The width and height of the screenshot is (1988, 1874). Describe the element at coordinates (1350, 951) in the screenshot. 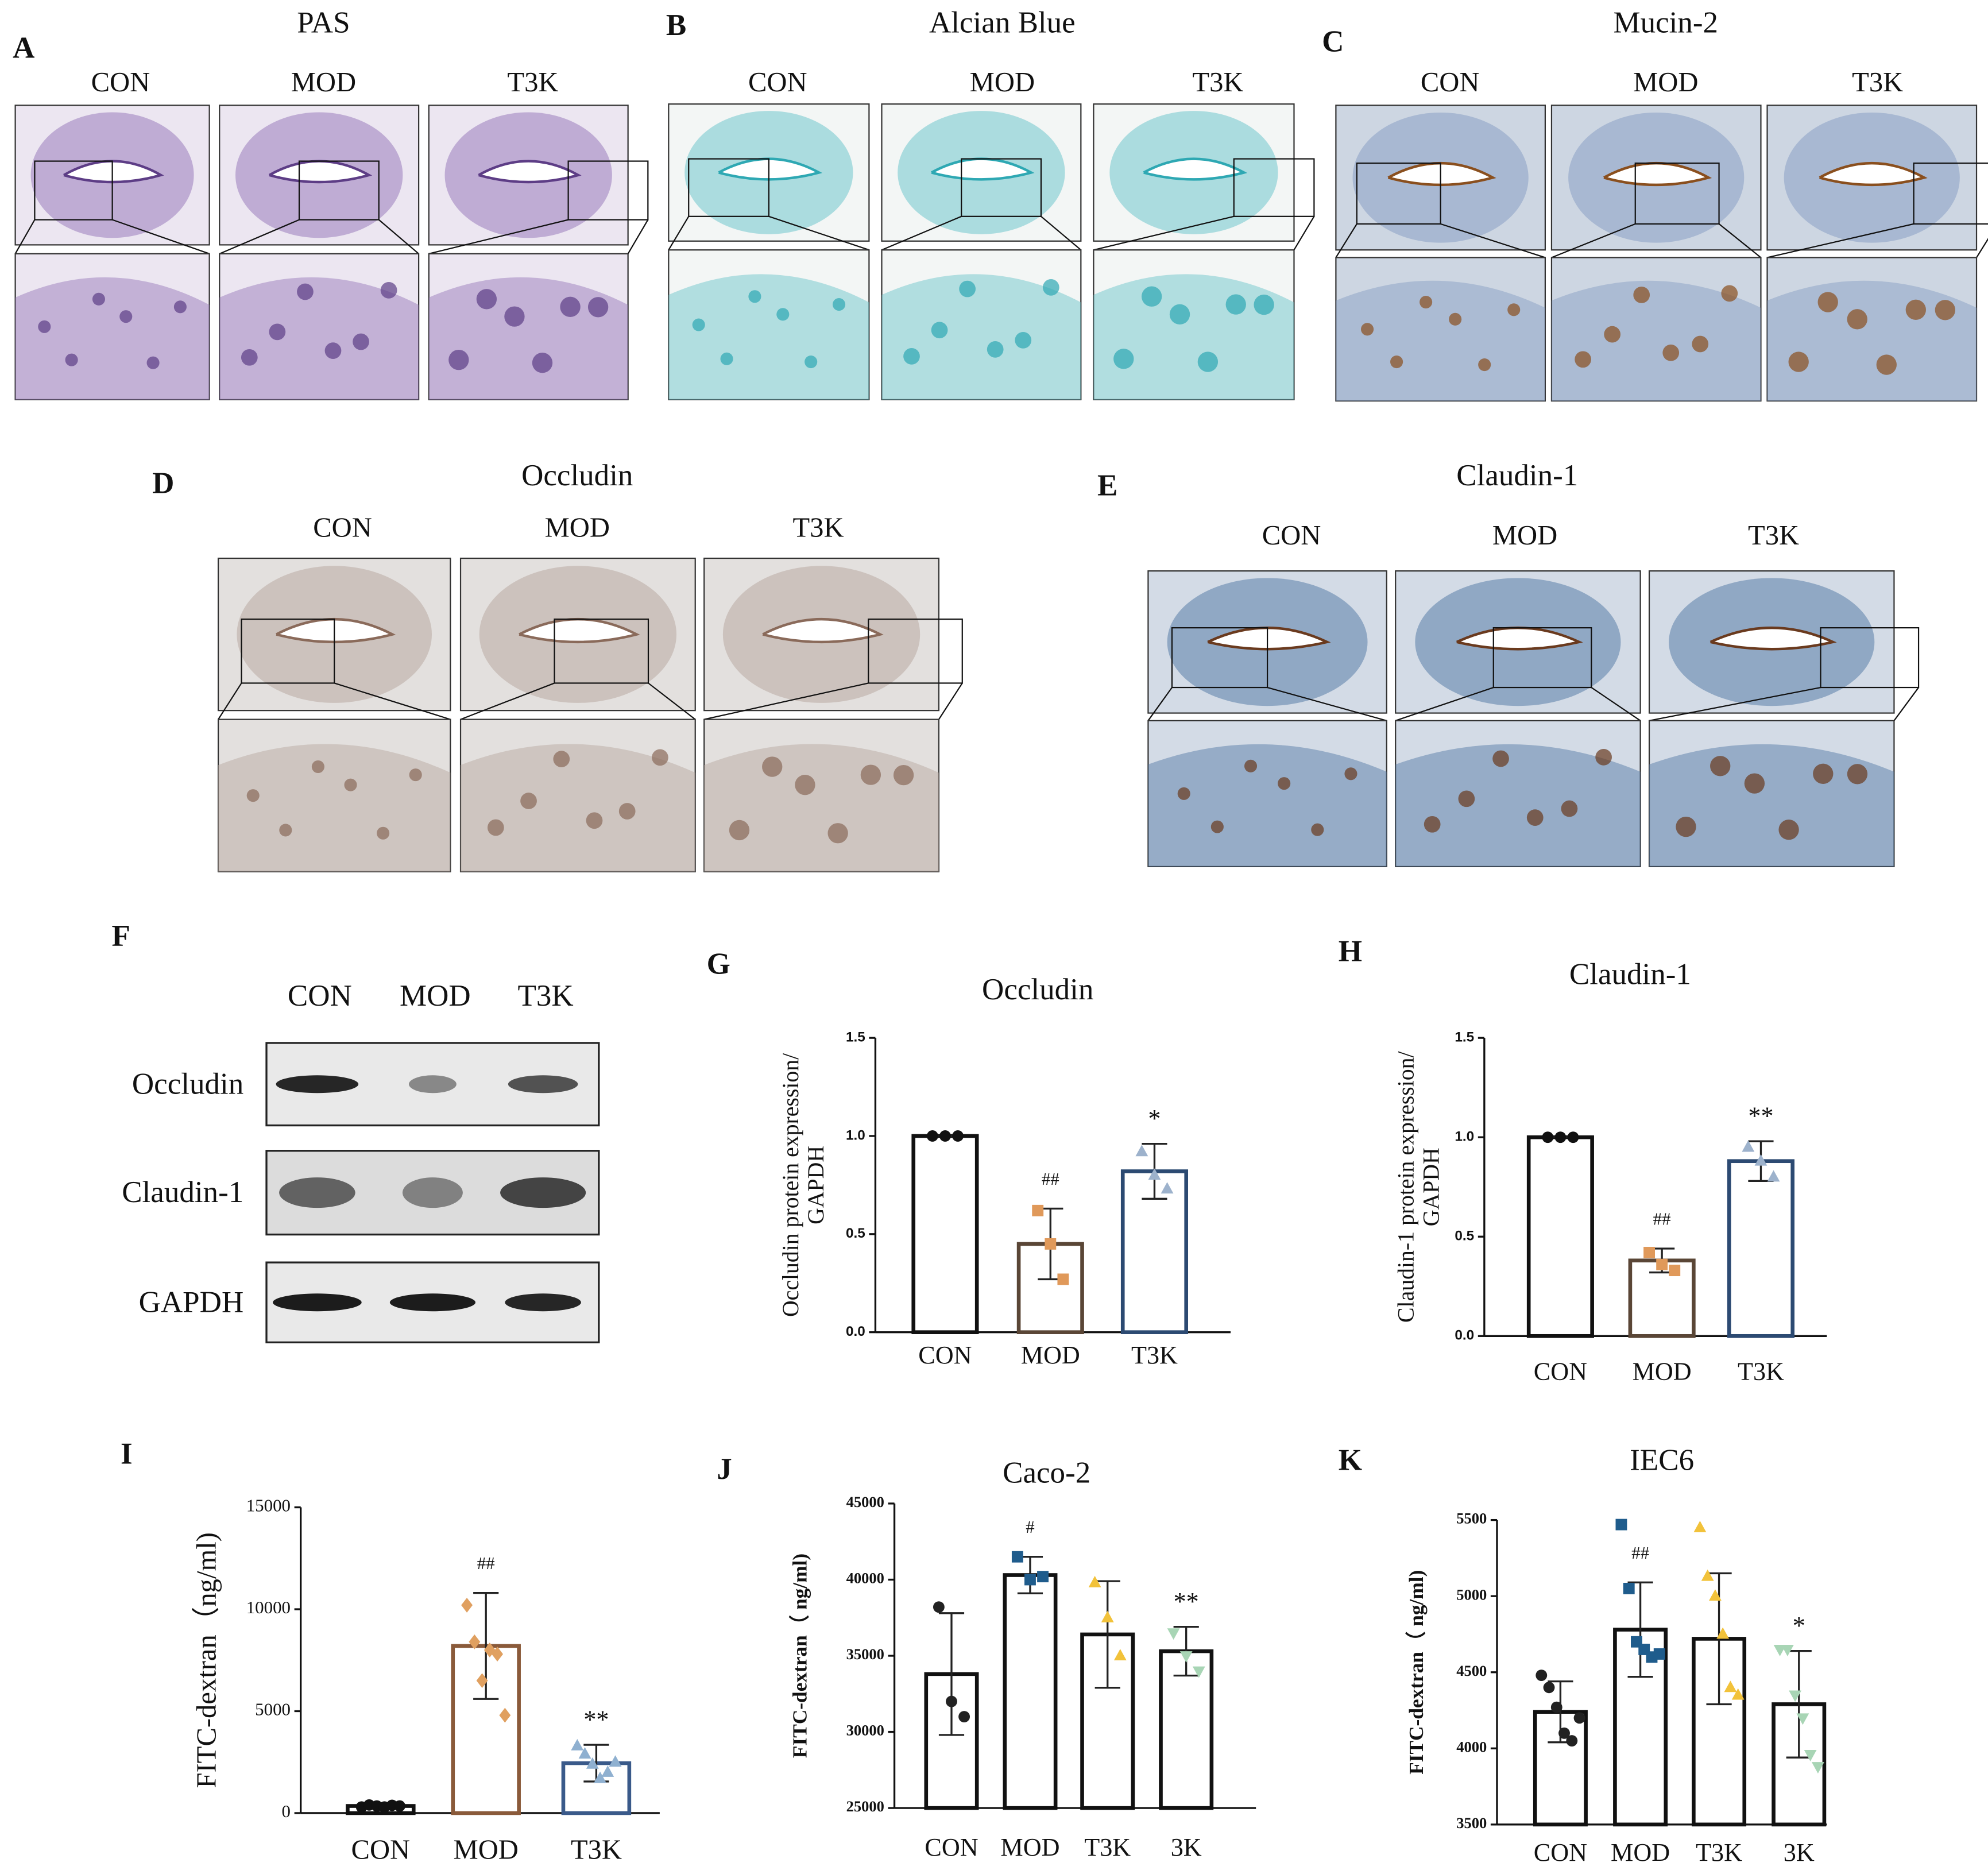

I see `panel-letter: H` at that location.